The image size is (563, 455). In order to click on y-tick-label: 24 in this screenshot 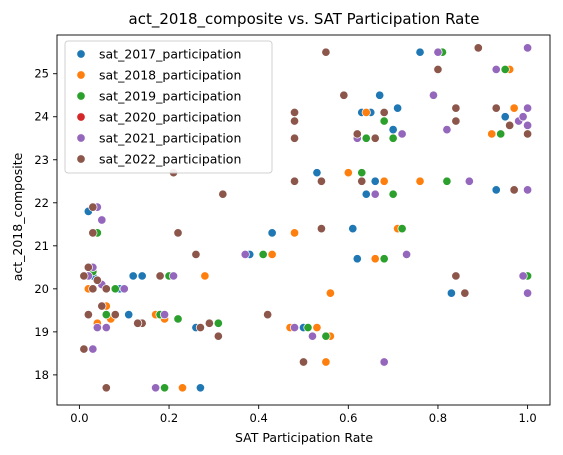, I will do `click(41, 117)`.